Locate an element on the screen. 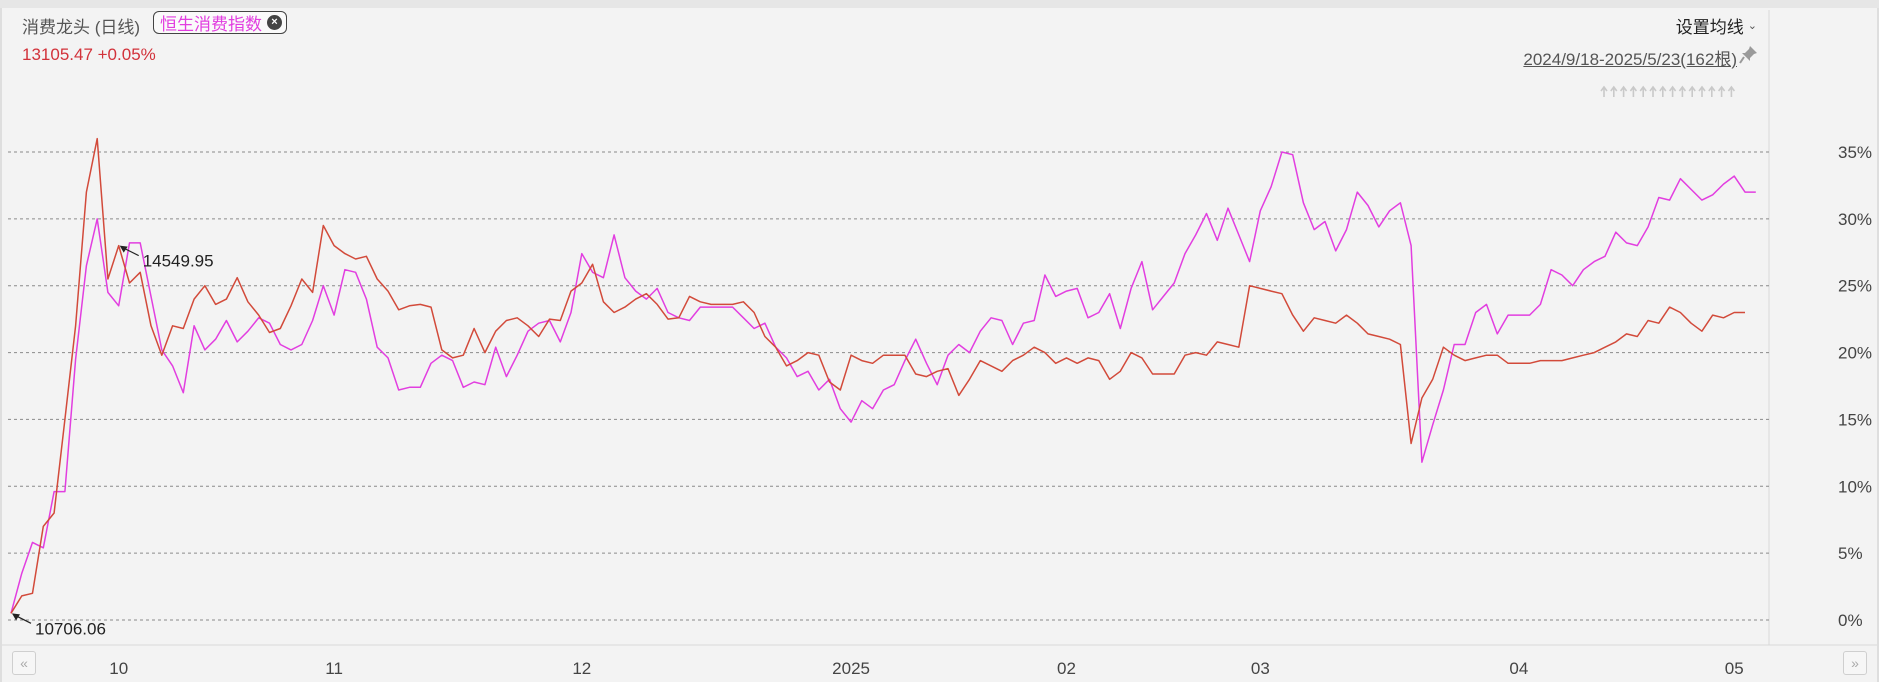 The image size is (1879, 682). close-circle-icon: × is located at coordinates (274, 22).